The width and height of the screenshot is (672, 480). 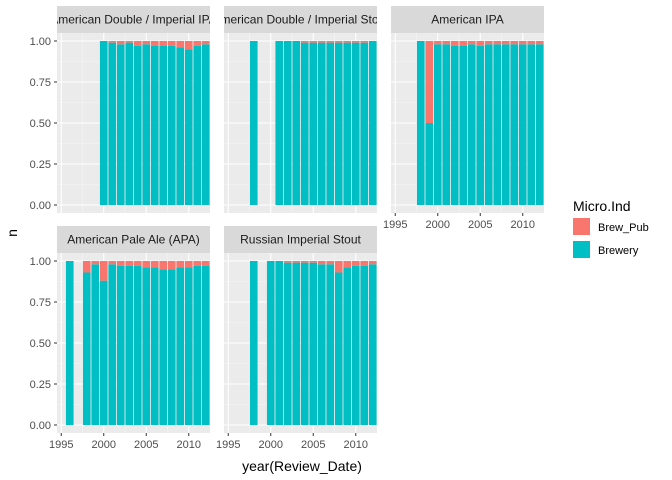 What do you see at coordinates (300, 109) in the screenshot?
I see `panel-american-double-imperial-stout: American Double / Imperial Stout` at bounding box center [300, 109].